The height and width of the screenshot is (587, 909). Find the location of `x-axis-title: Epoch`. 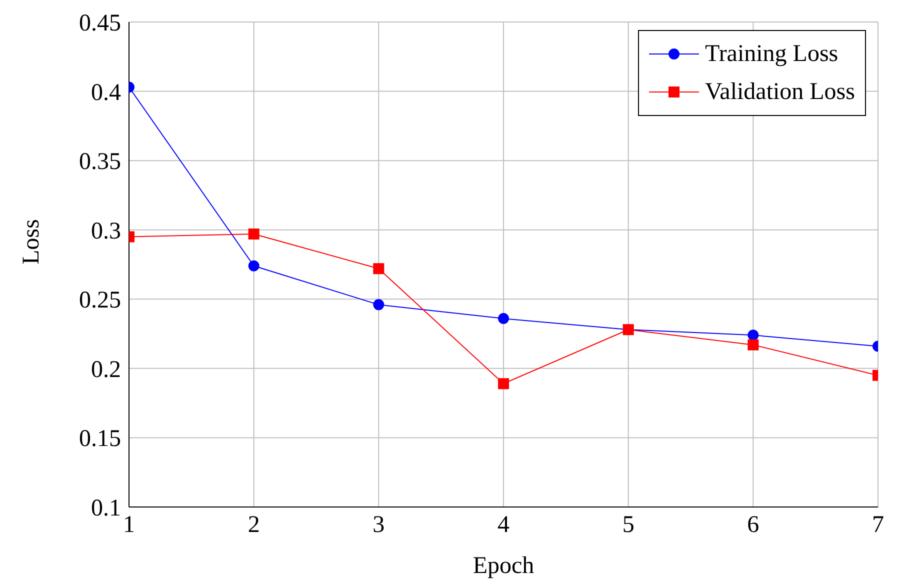

x-axis-title: Epoch is located at coordinates (503, 566).